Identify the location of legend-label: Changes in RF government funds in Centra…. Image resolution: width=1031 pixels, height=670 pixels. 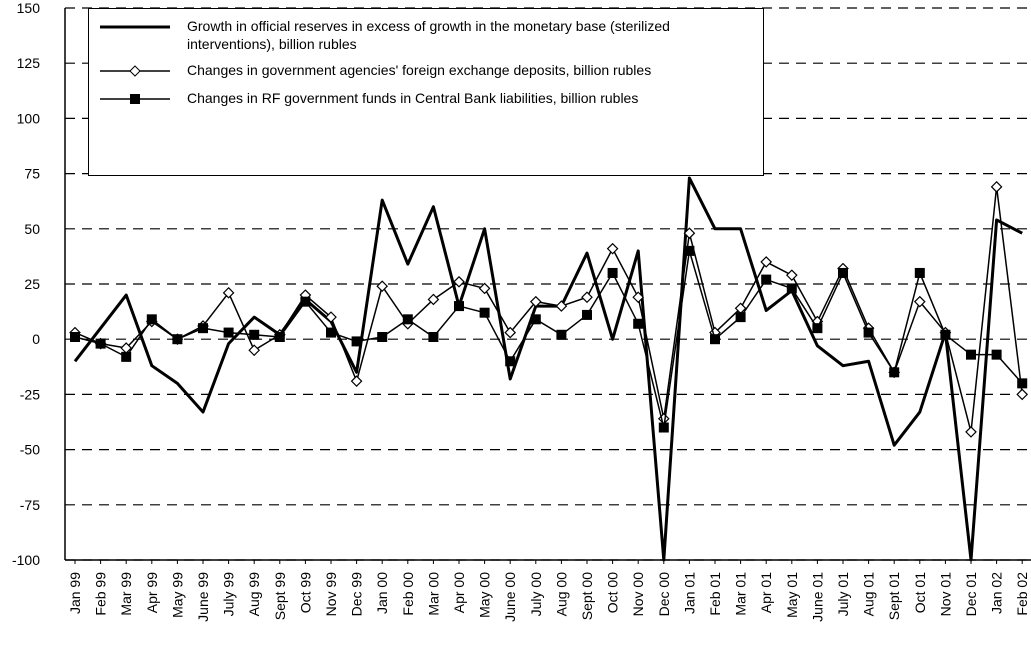
(413, 98).